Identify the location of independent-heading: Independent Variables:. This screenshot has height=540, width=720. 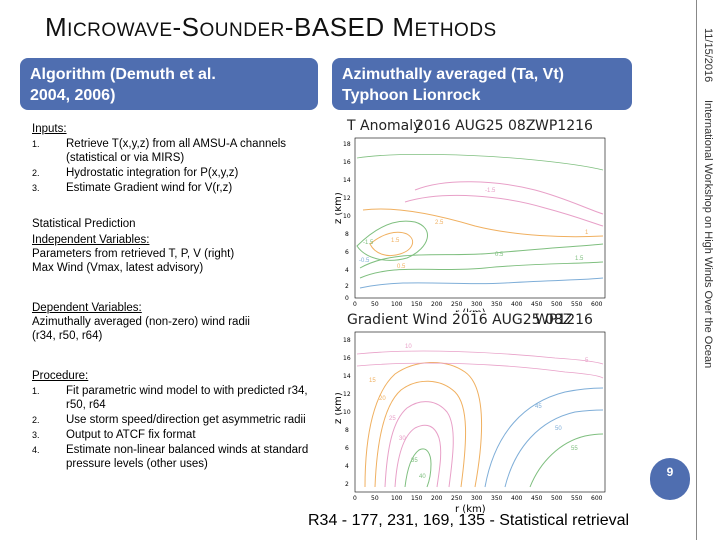
(91, 240).